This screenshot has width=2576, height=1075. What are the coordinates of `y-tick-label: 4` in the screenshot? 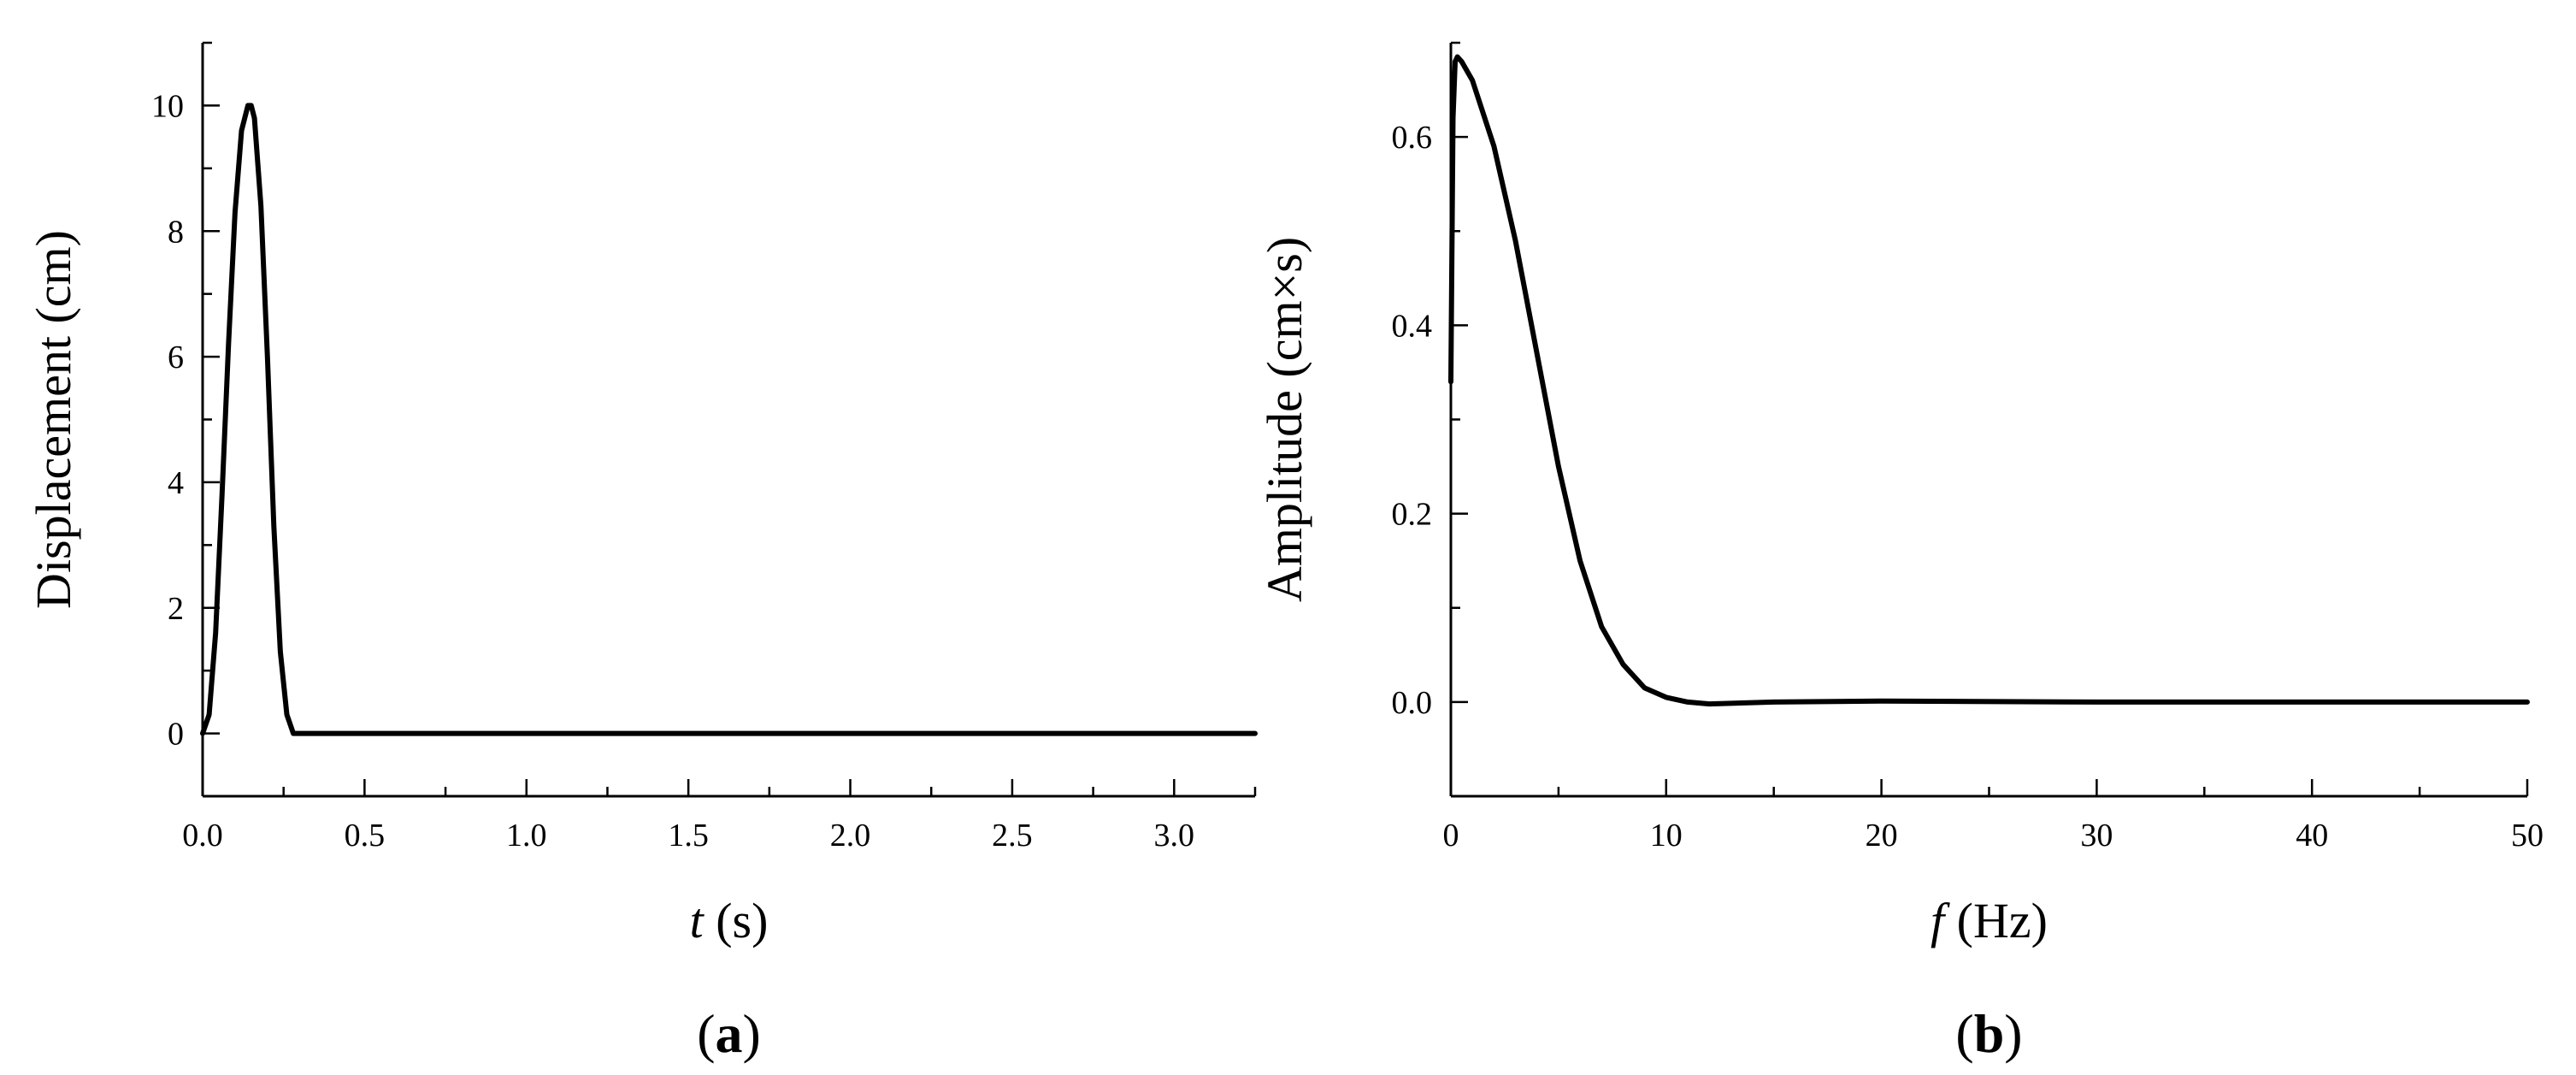 It's located at (176, 483).